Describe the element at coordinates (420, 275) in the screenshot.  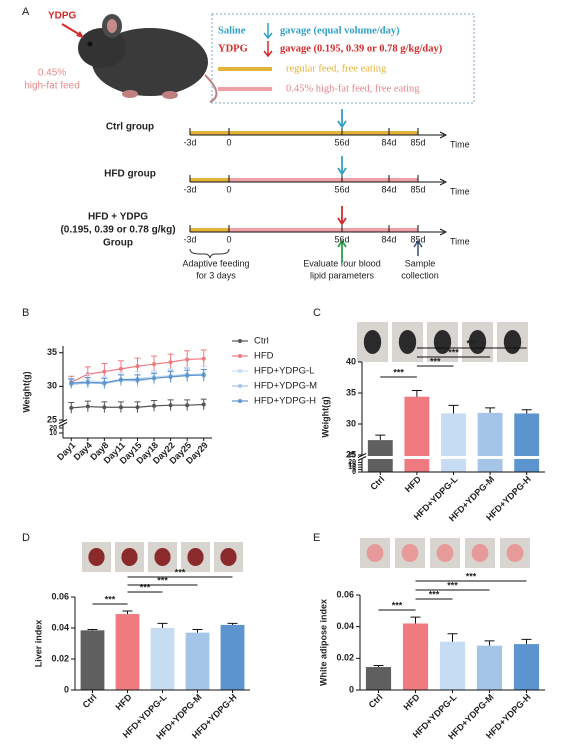
I see `note: collection` at that location.